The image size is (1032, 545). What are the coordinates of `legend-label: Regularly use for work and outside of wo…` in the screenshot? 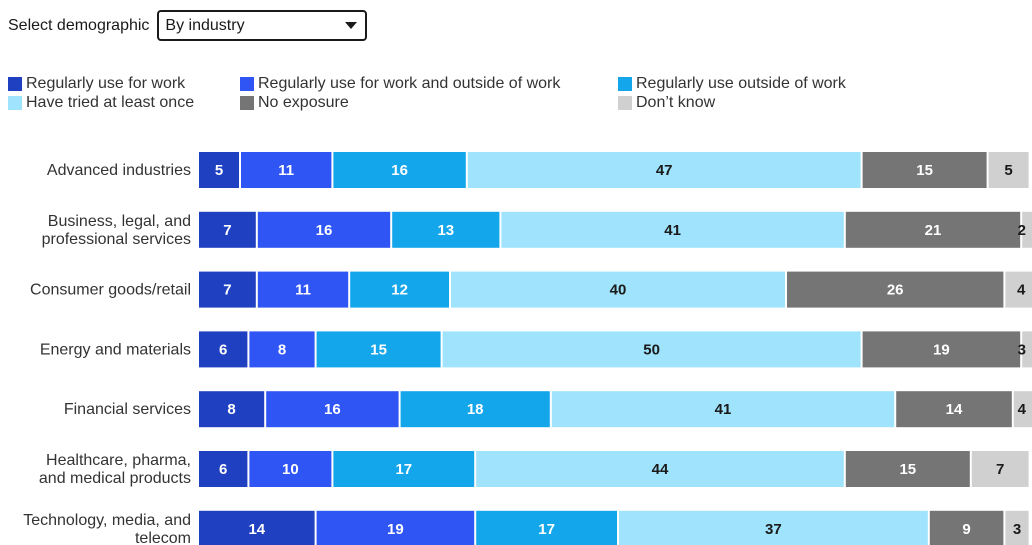 It's located at (409, 83).